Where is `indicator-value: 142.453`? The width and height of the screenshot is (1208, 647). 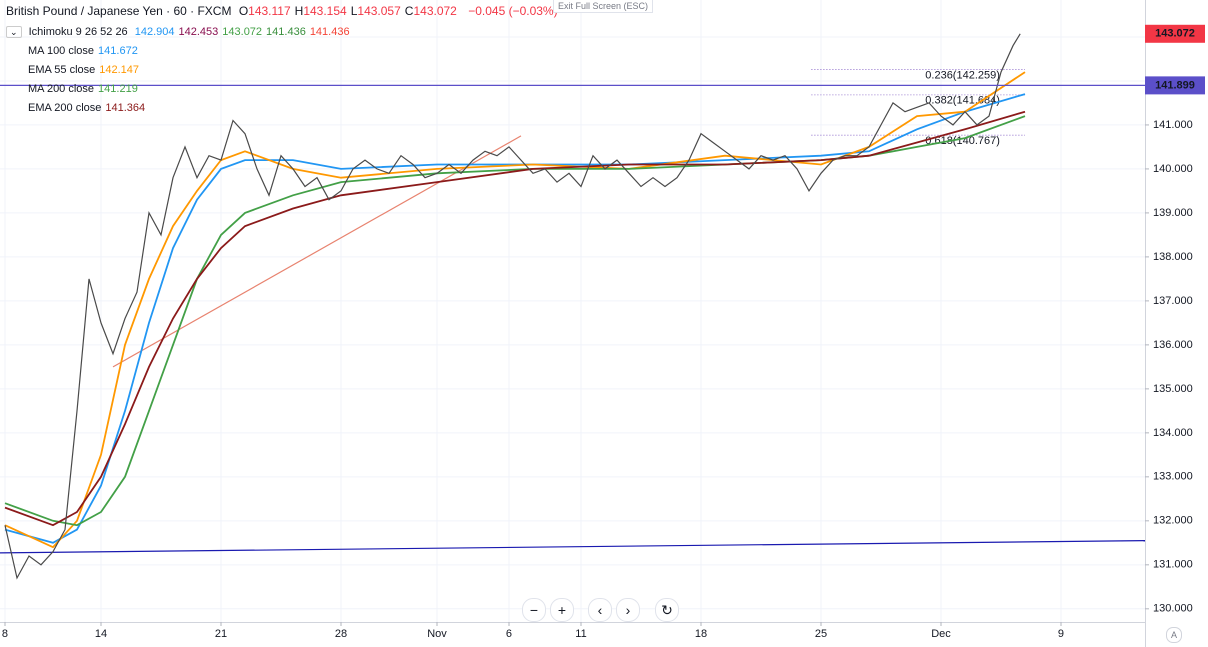
indicator-value: 142.453 is located at coordinates (198, 32).